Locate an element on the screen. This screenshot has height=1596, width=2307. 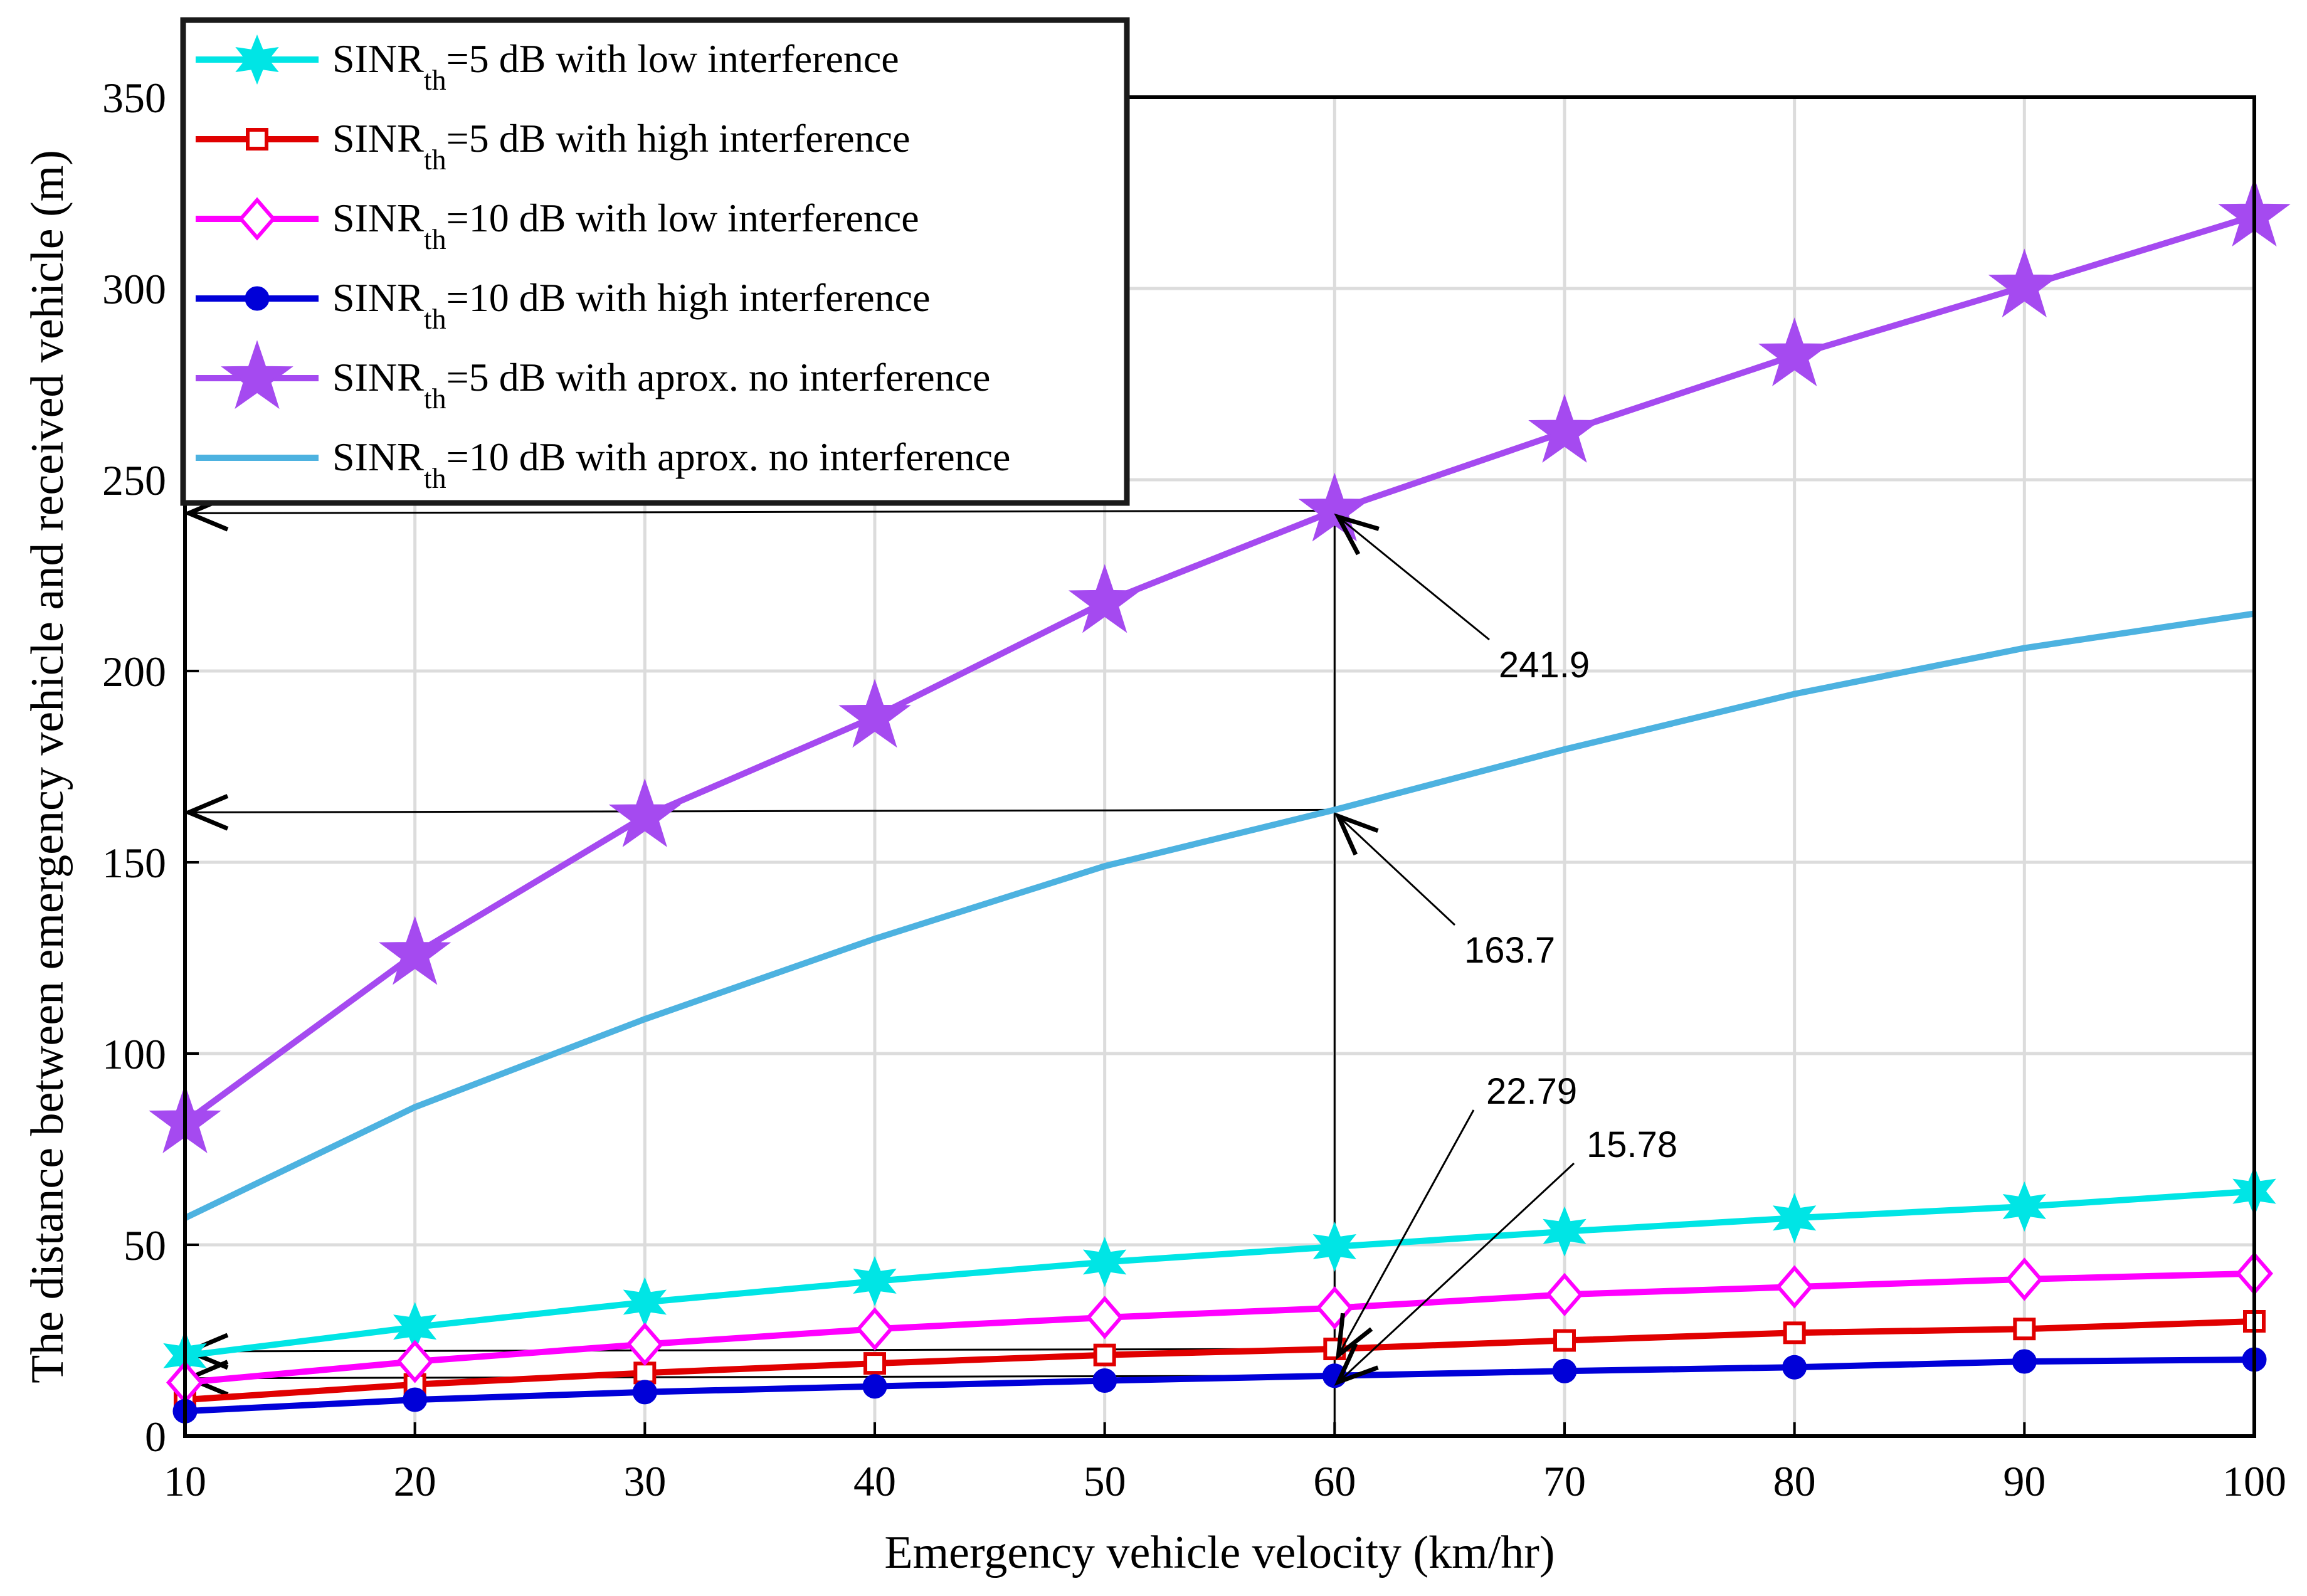
annotation-label: 22.79 is located at coordinates (1531, 1091).